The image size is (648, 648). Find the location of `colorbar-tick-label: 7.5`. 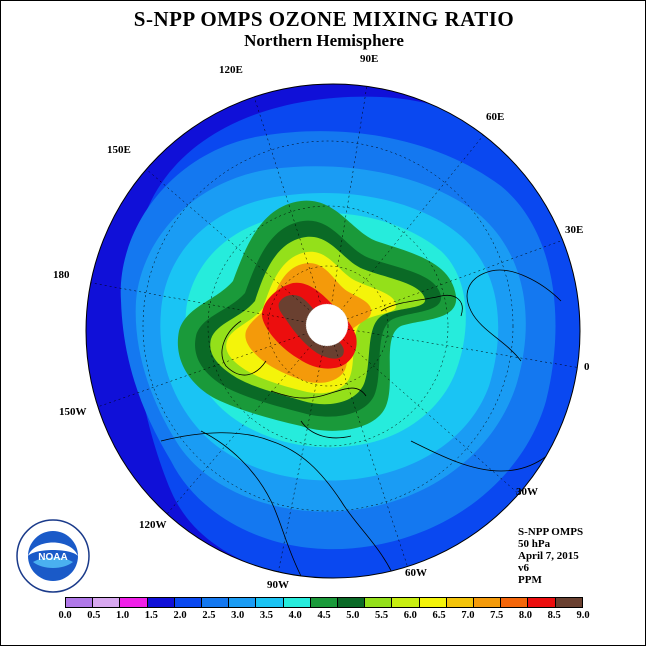

colorbar-tick-label: 7.5 is located at coordinates (497, 615).